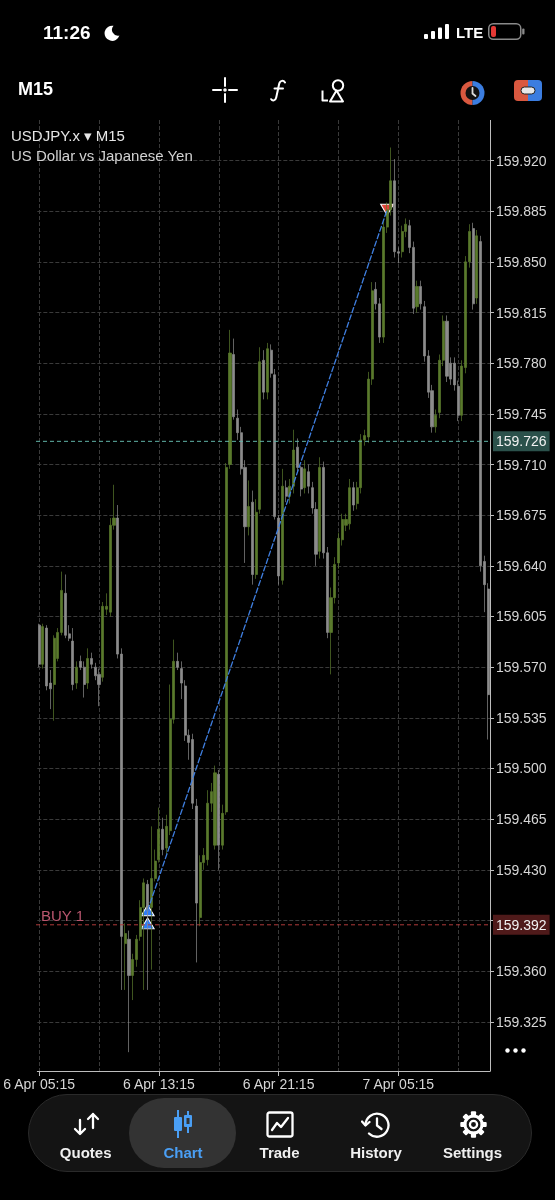 The width and height of the screenshot is (555, 1200). Describe the element at coordinates (521, 616) in the screenshot. I see `y-tick-label: 159.605` at that location.